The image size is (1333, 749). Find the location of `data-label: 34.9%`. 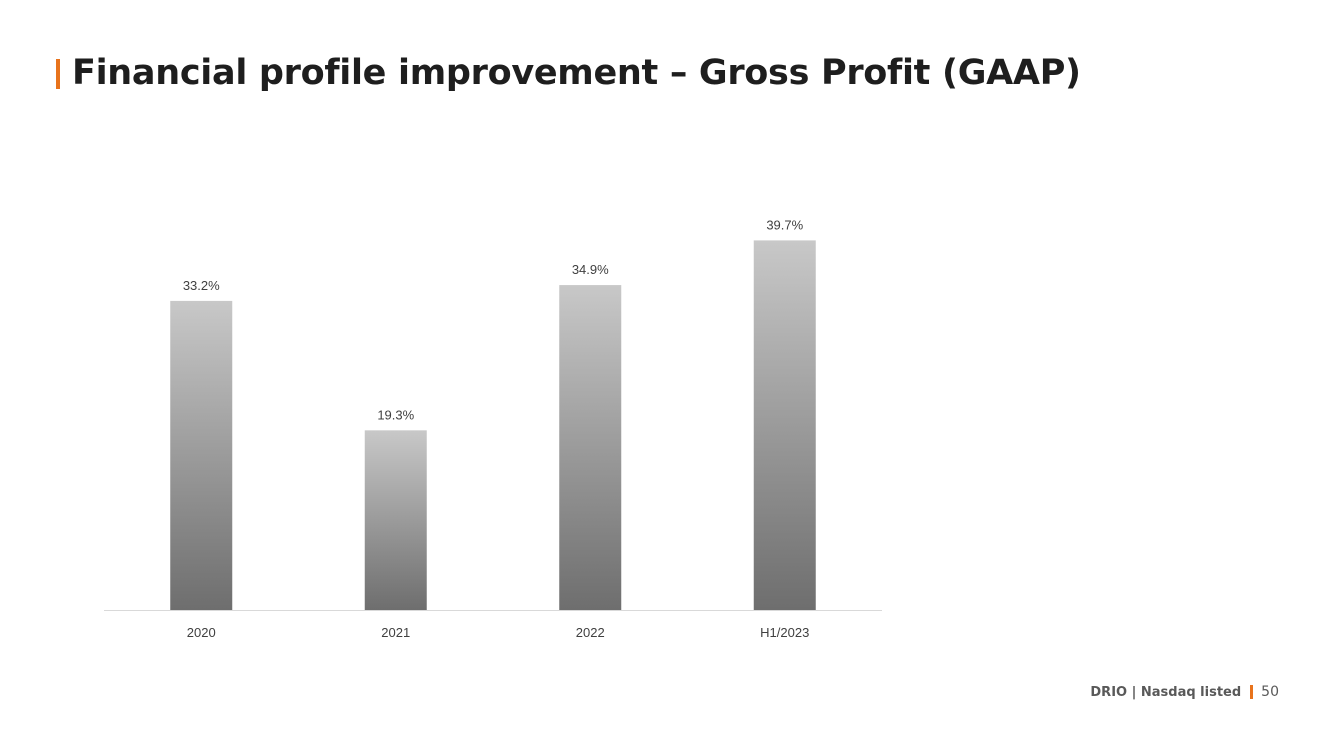

data-label: 34.9% is located at coordinates (590, 269).